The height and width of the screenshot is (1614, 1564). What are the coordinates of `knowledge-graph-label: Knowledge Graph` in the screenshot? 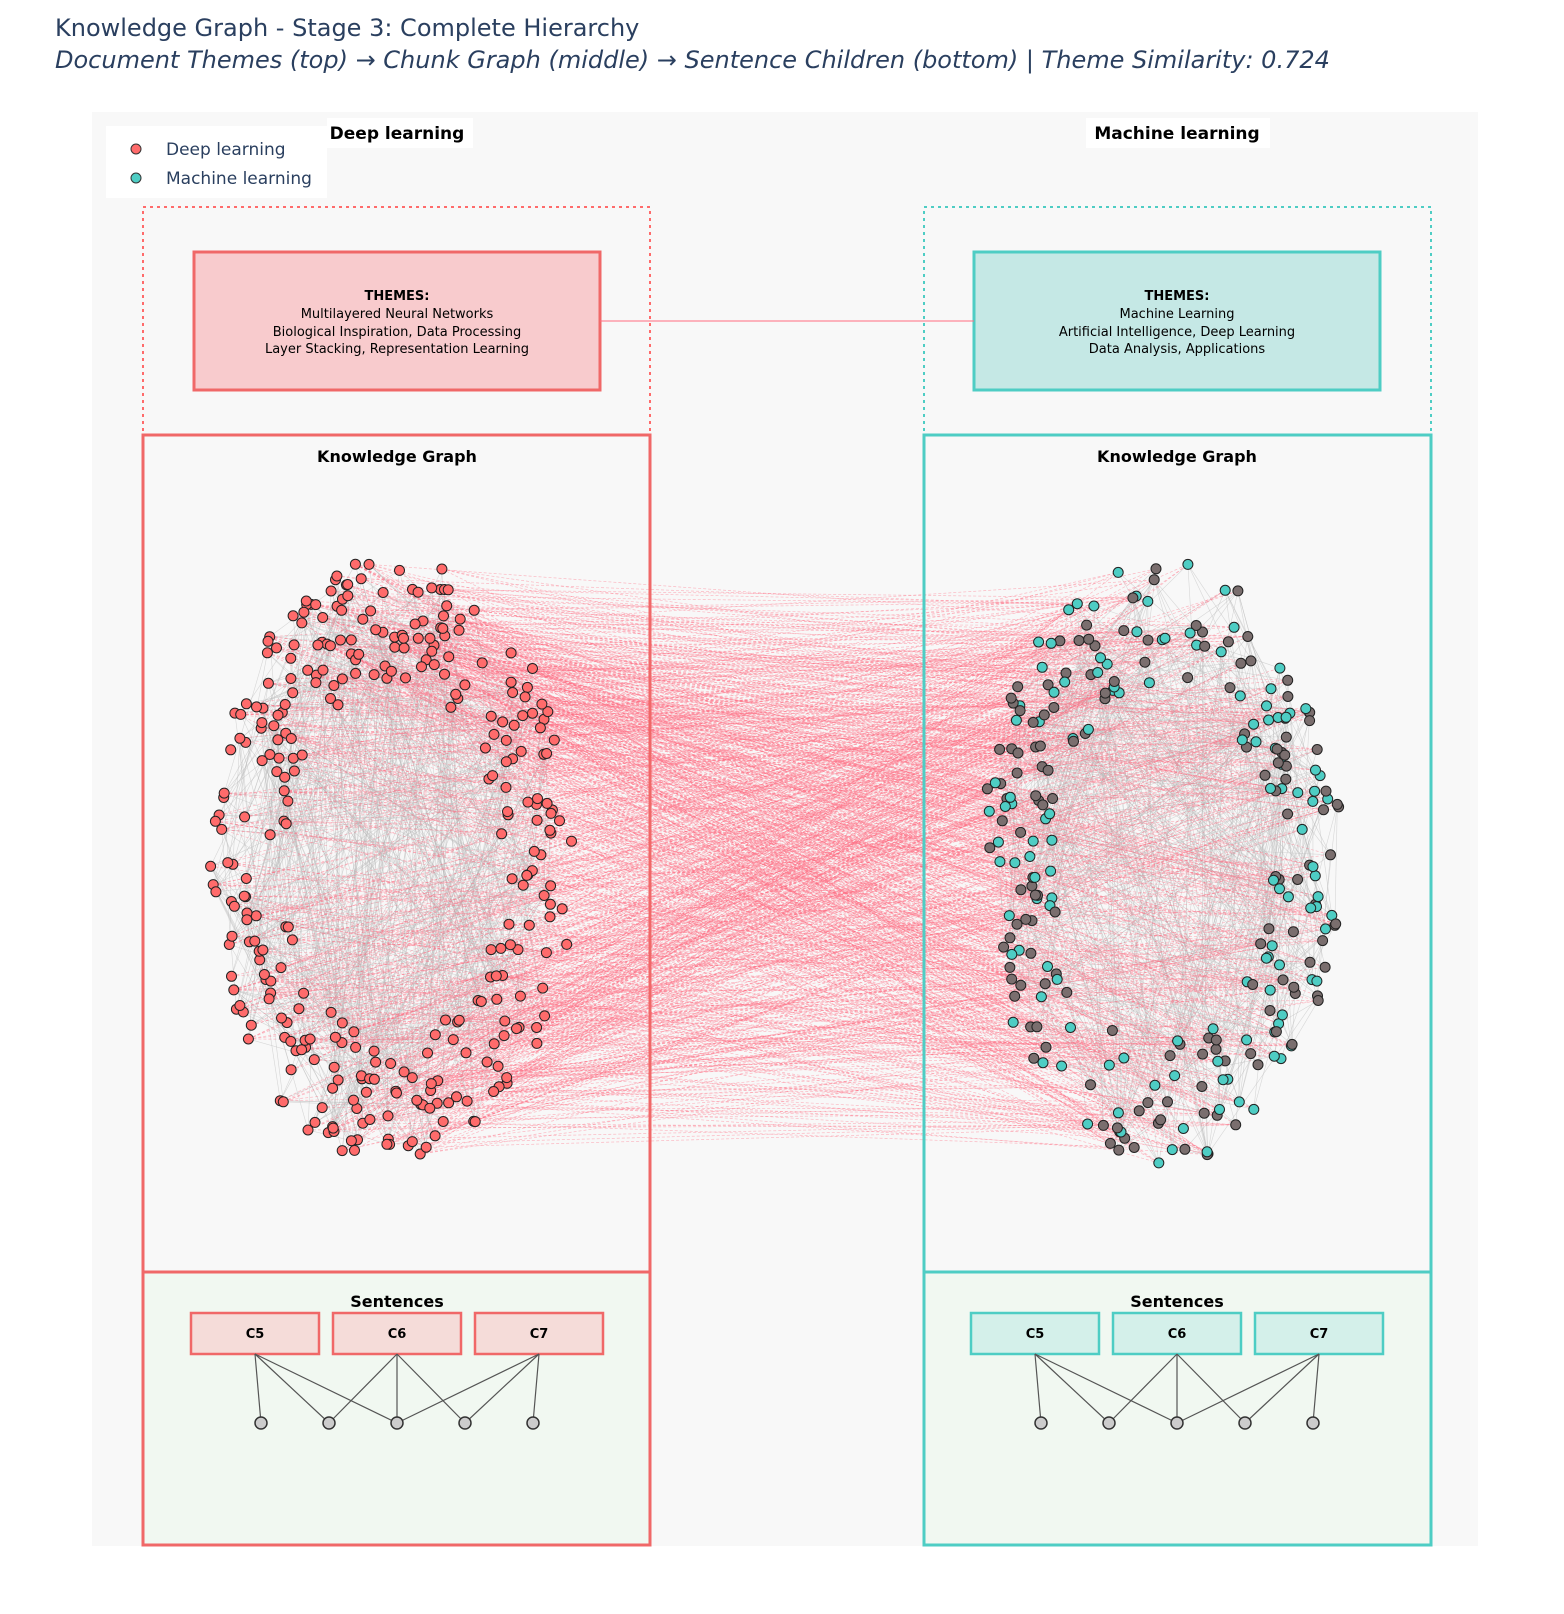 It's located at (397, 456).